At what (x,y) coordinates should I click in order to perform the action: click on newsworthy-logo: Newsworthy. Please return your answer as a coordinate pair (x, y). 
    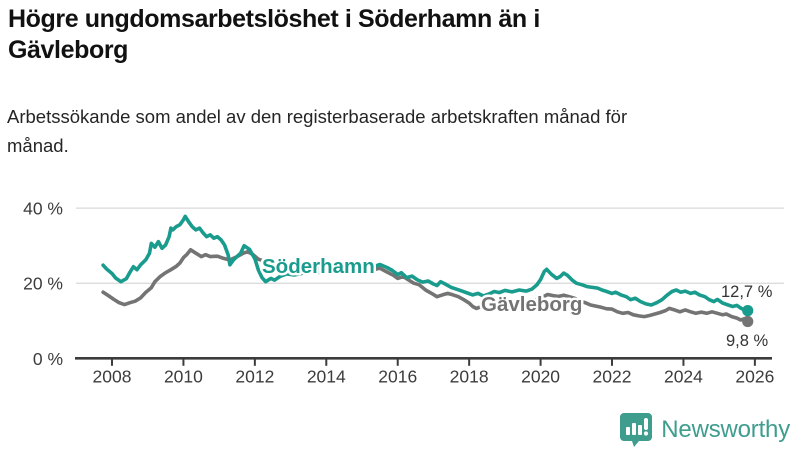
    Looking at the image, I should click on (704, 429).